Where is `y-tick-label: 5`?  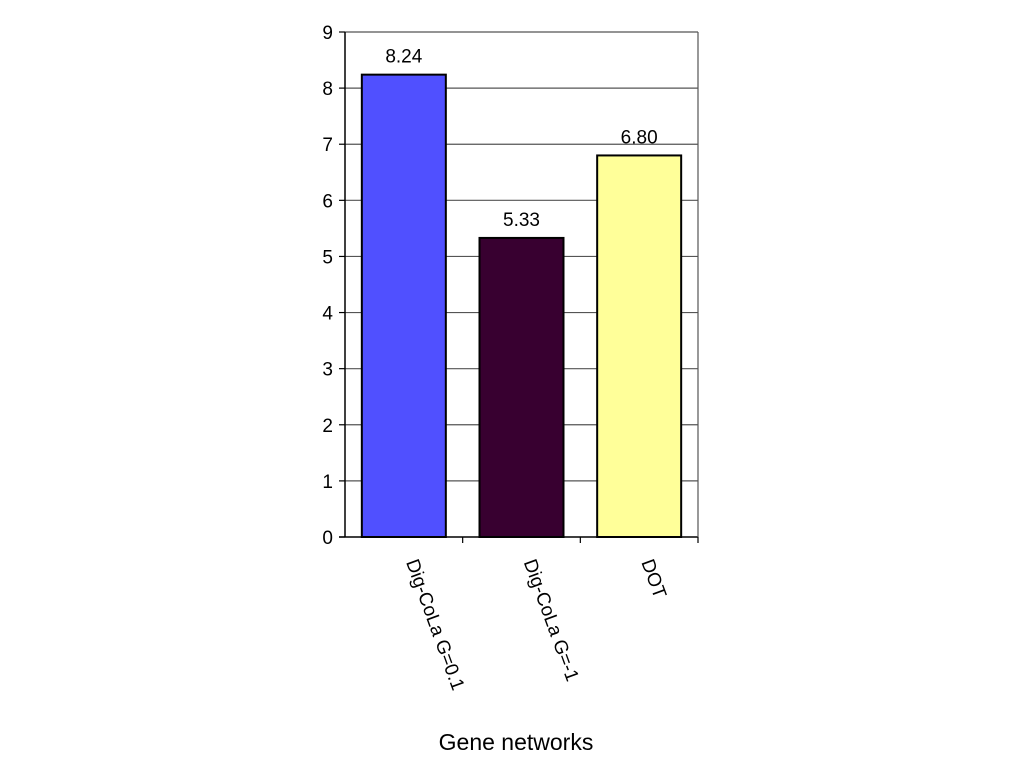 y-tick-label: 5 is located at coordinates (327, 257).